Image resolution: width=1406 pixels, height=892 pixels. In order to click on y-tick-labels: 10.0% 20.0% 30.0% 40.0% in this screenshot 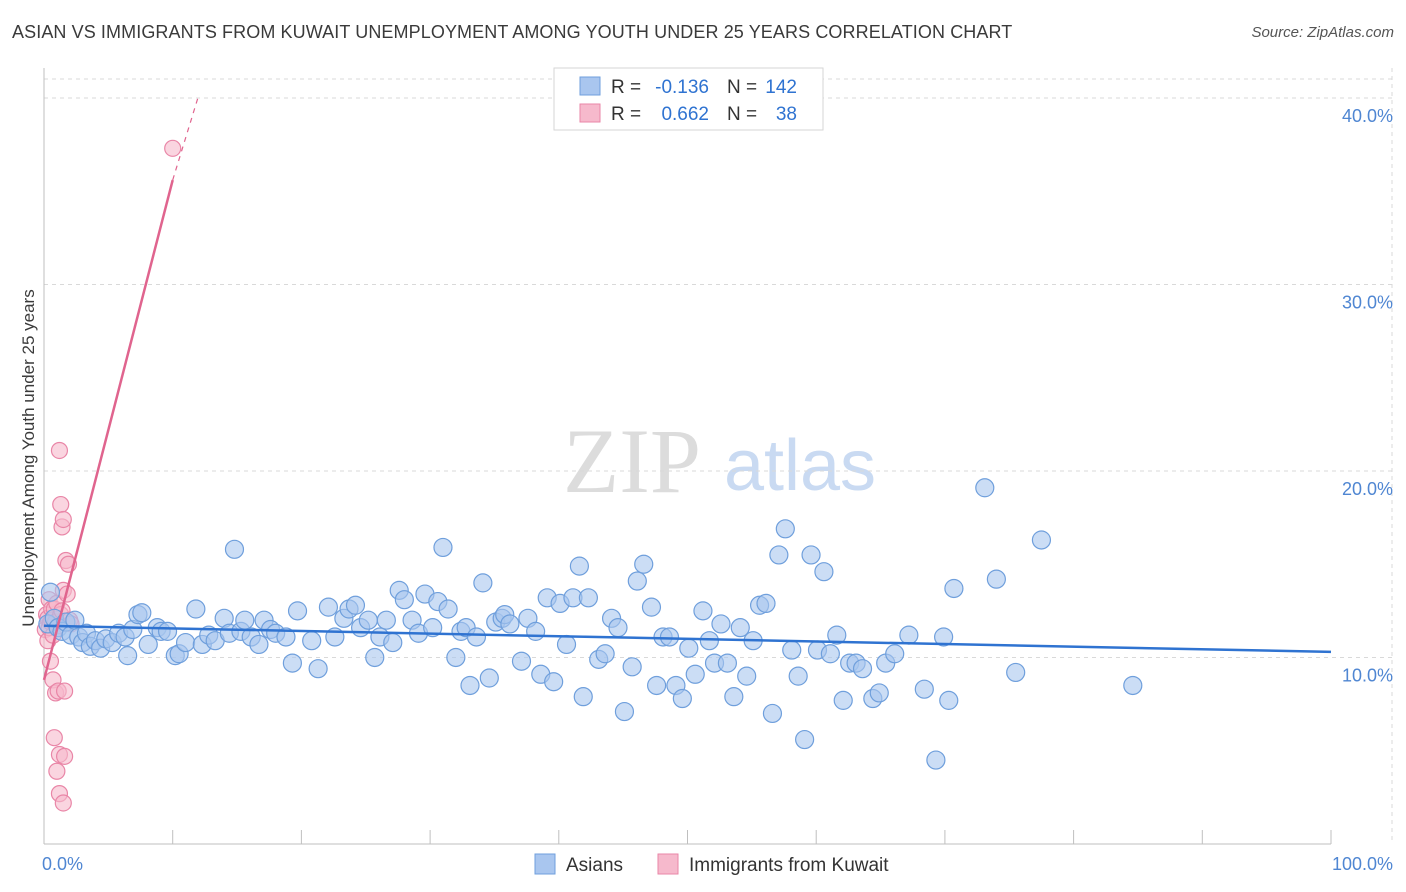, I will do `click(1367, 396)`.